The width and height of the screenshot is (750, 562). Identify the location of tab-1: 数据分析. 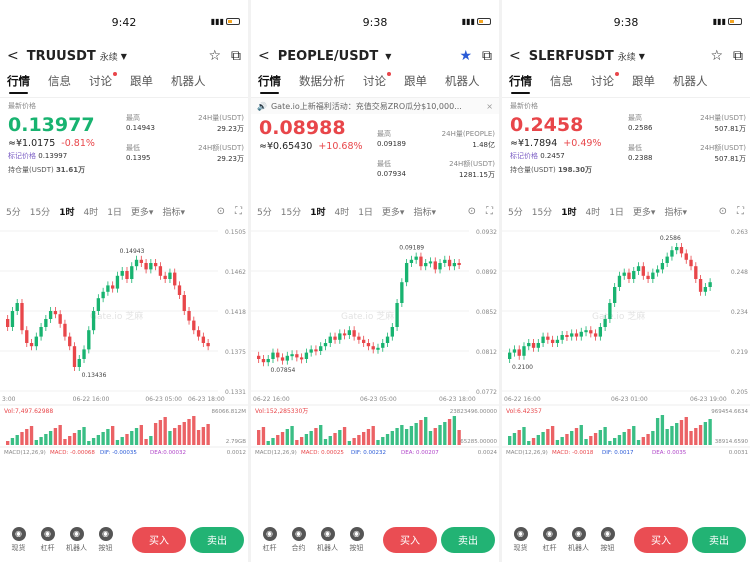
(322, 80).